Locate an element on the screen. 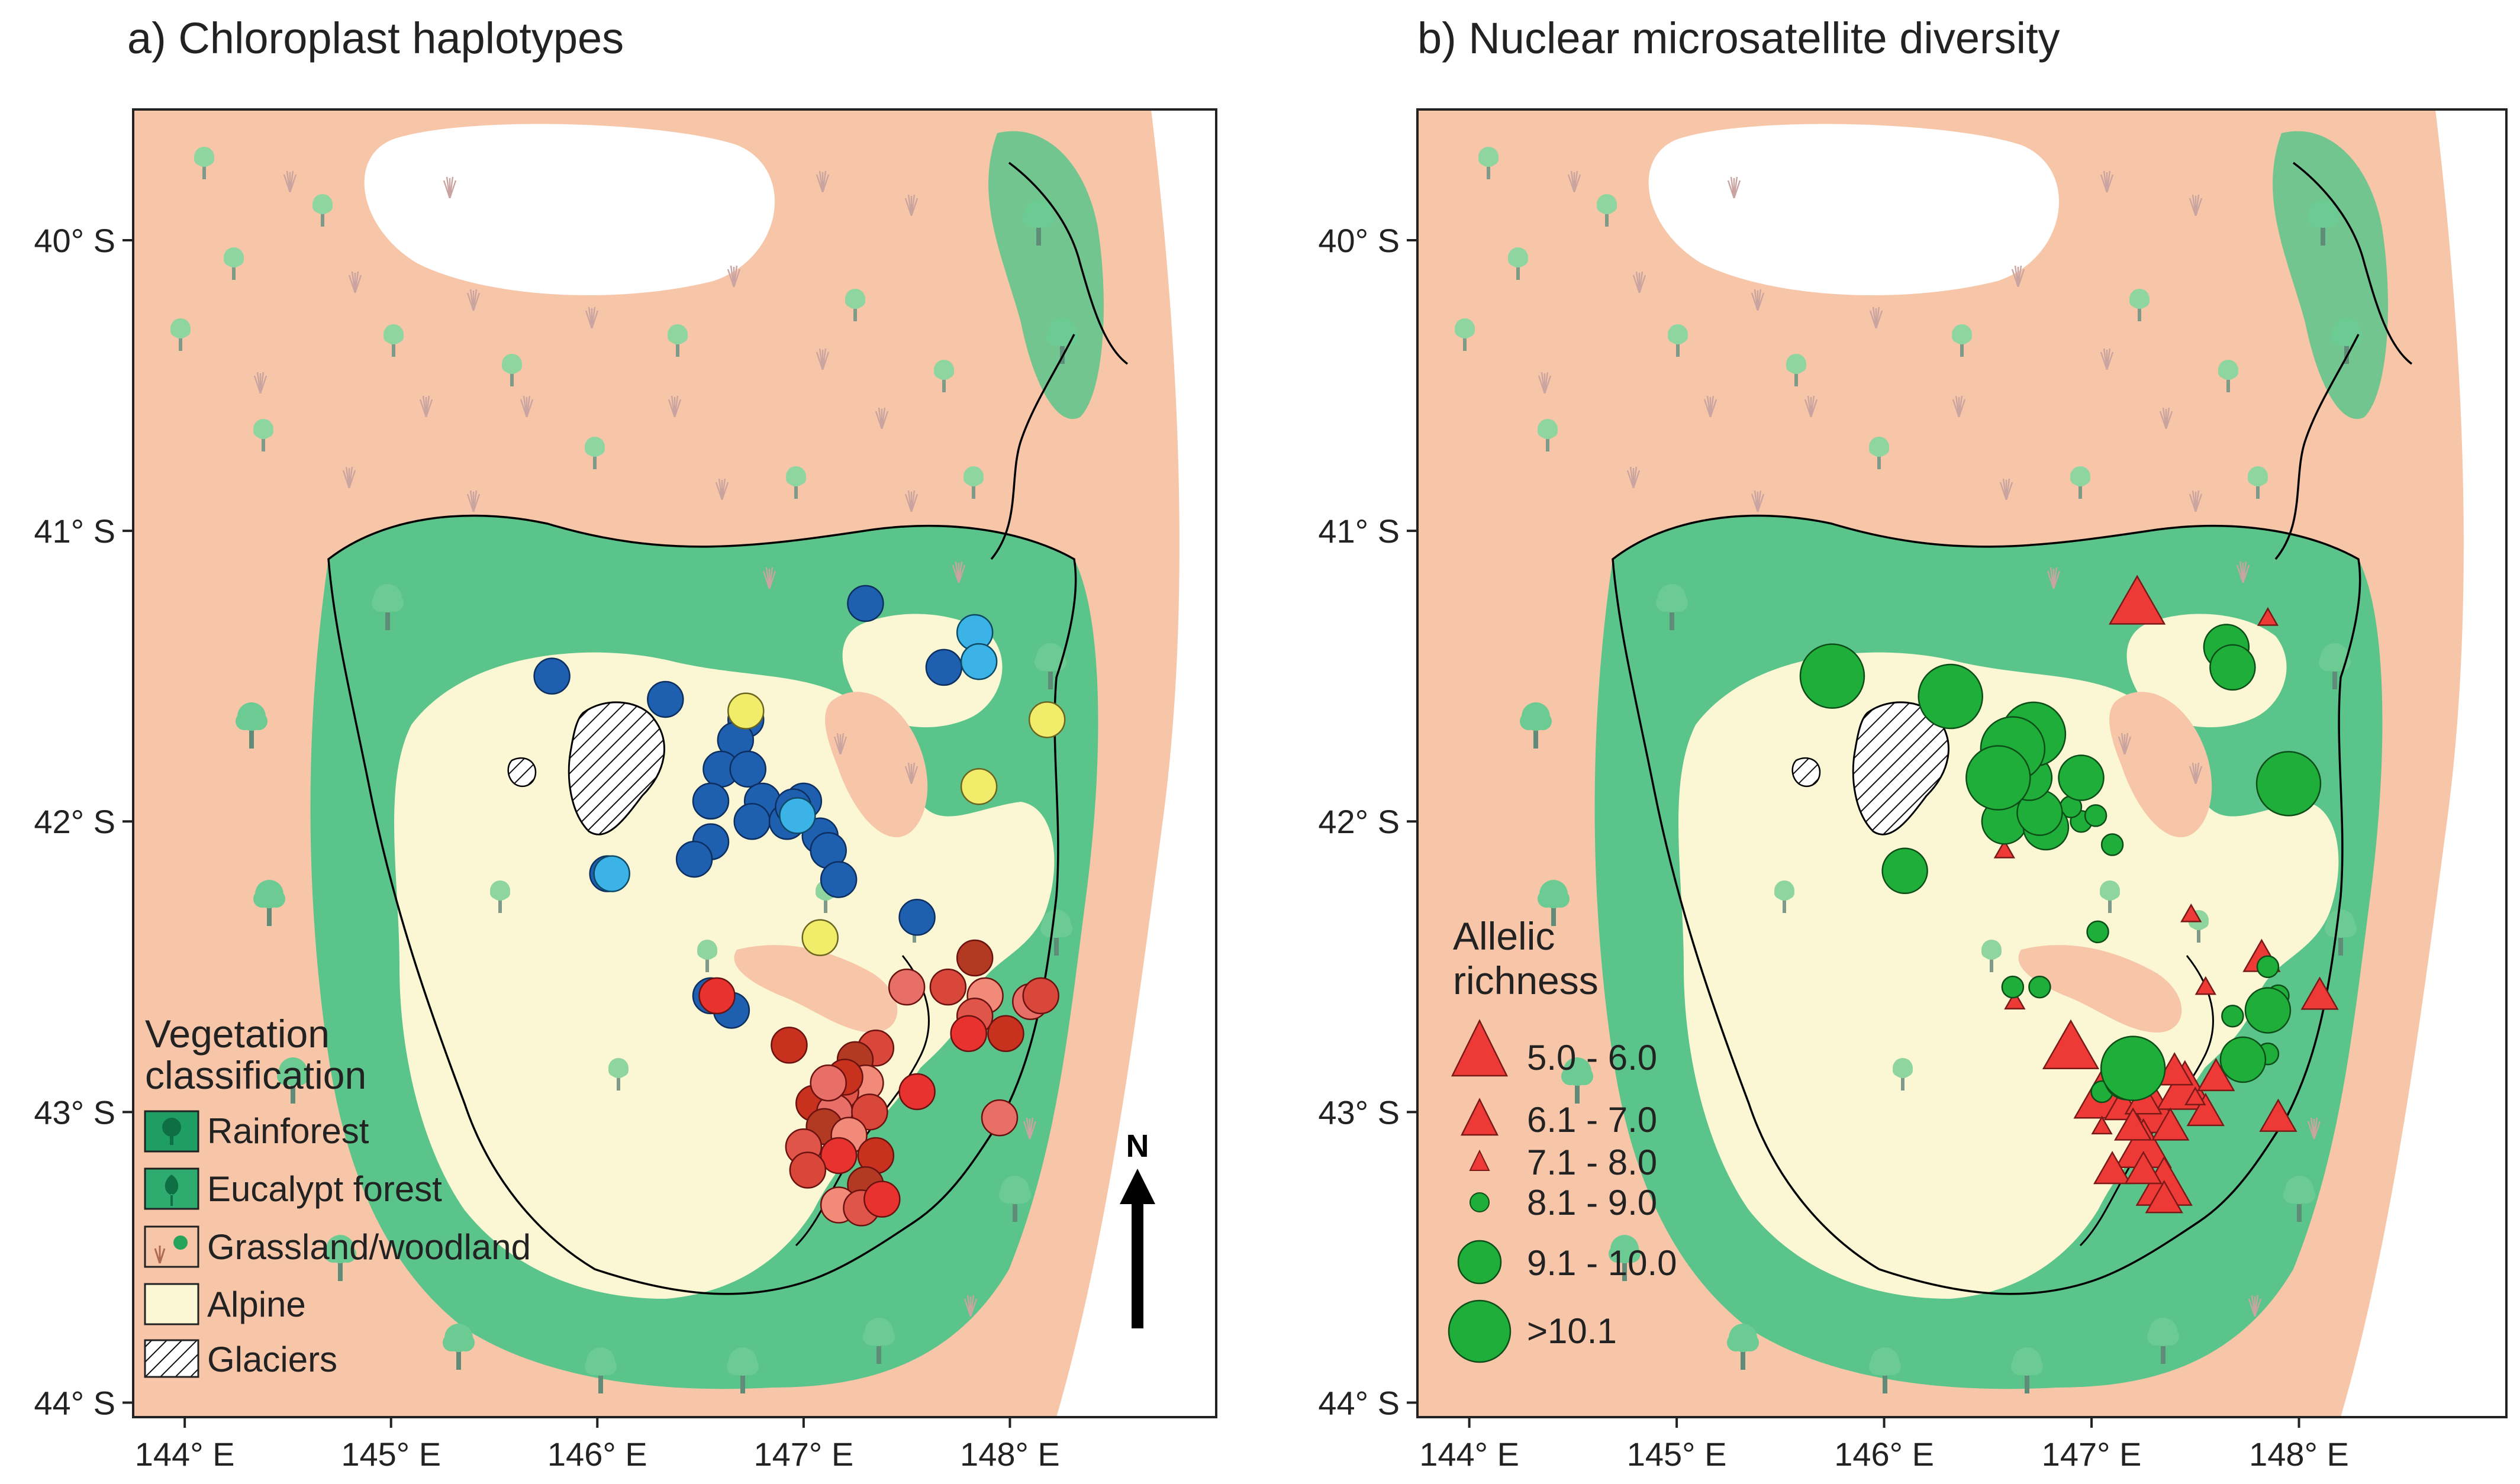 The image size is (2520, 1484). rainforest-trunk-icon is located at coordinates (171, 1139).